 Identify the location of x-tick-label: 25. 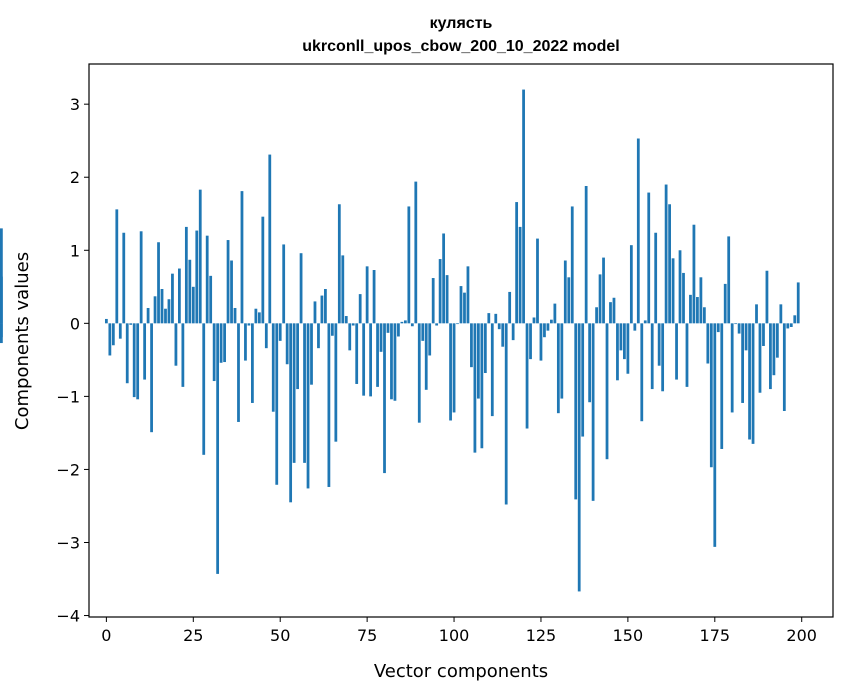
(193, 635).